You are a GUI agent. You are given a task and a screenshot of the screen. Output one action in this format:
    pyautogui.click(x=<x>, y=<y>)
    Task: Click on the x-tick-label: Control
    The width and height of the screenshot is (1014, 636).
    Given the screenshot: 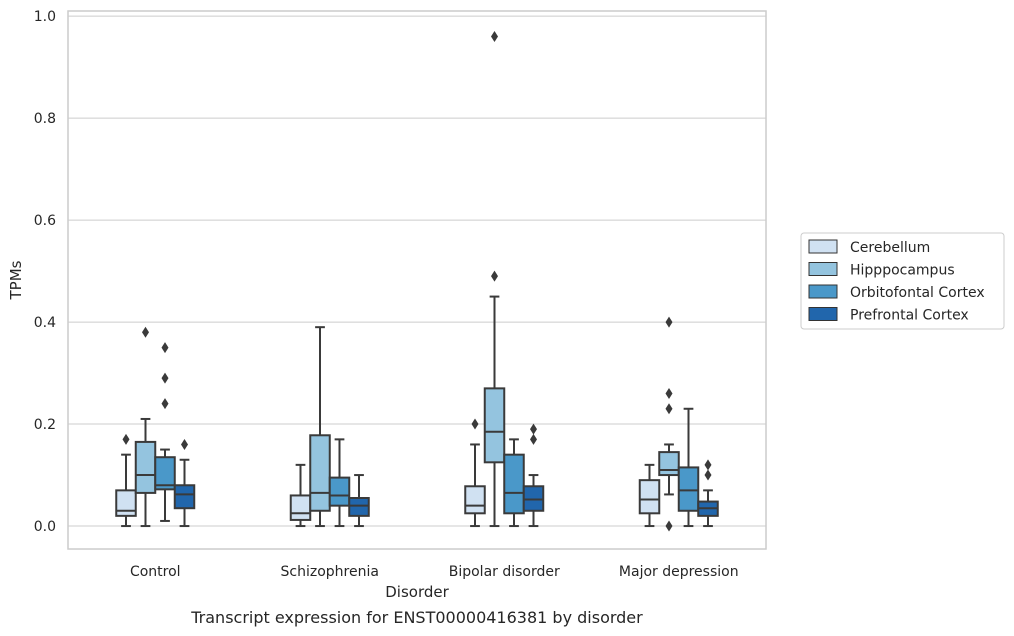 What is the action you would take?
    pyautogui.click(x=155, y=572)
    